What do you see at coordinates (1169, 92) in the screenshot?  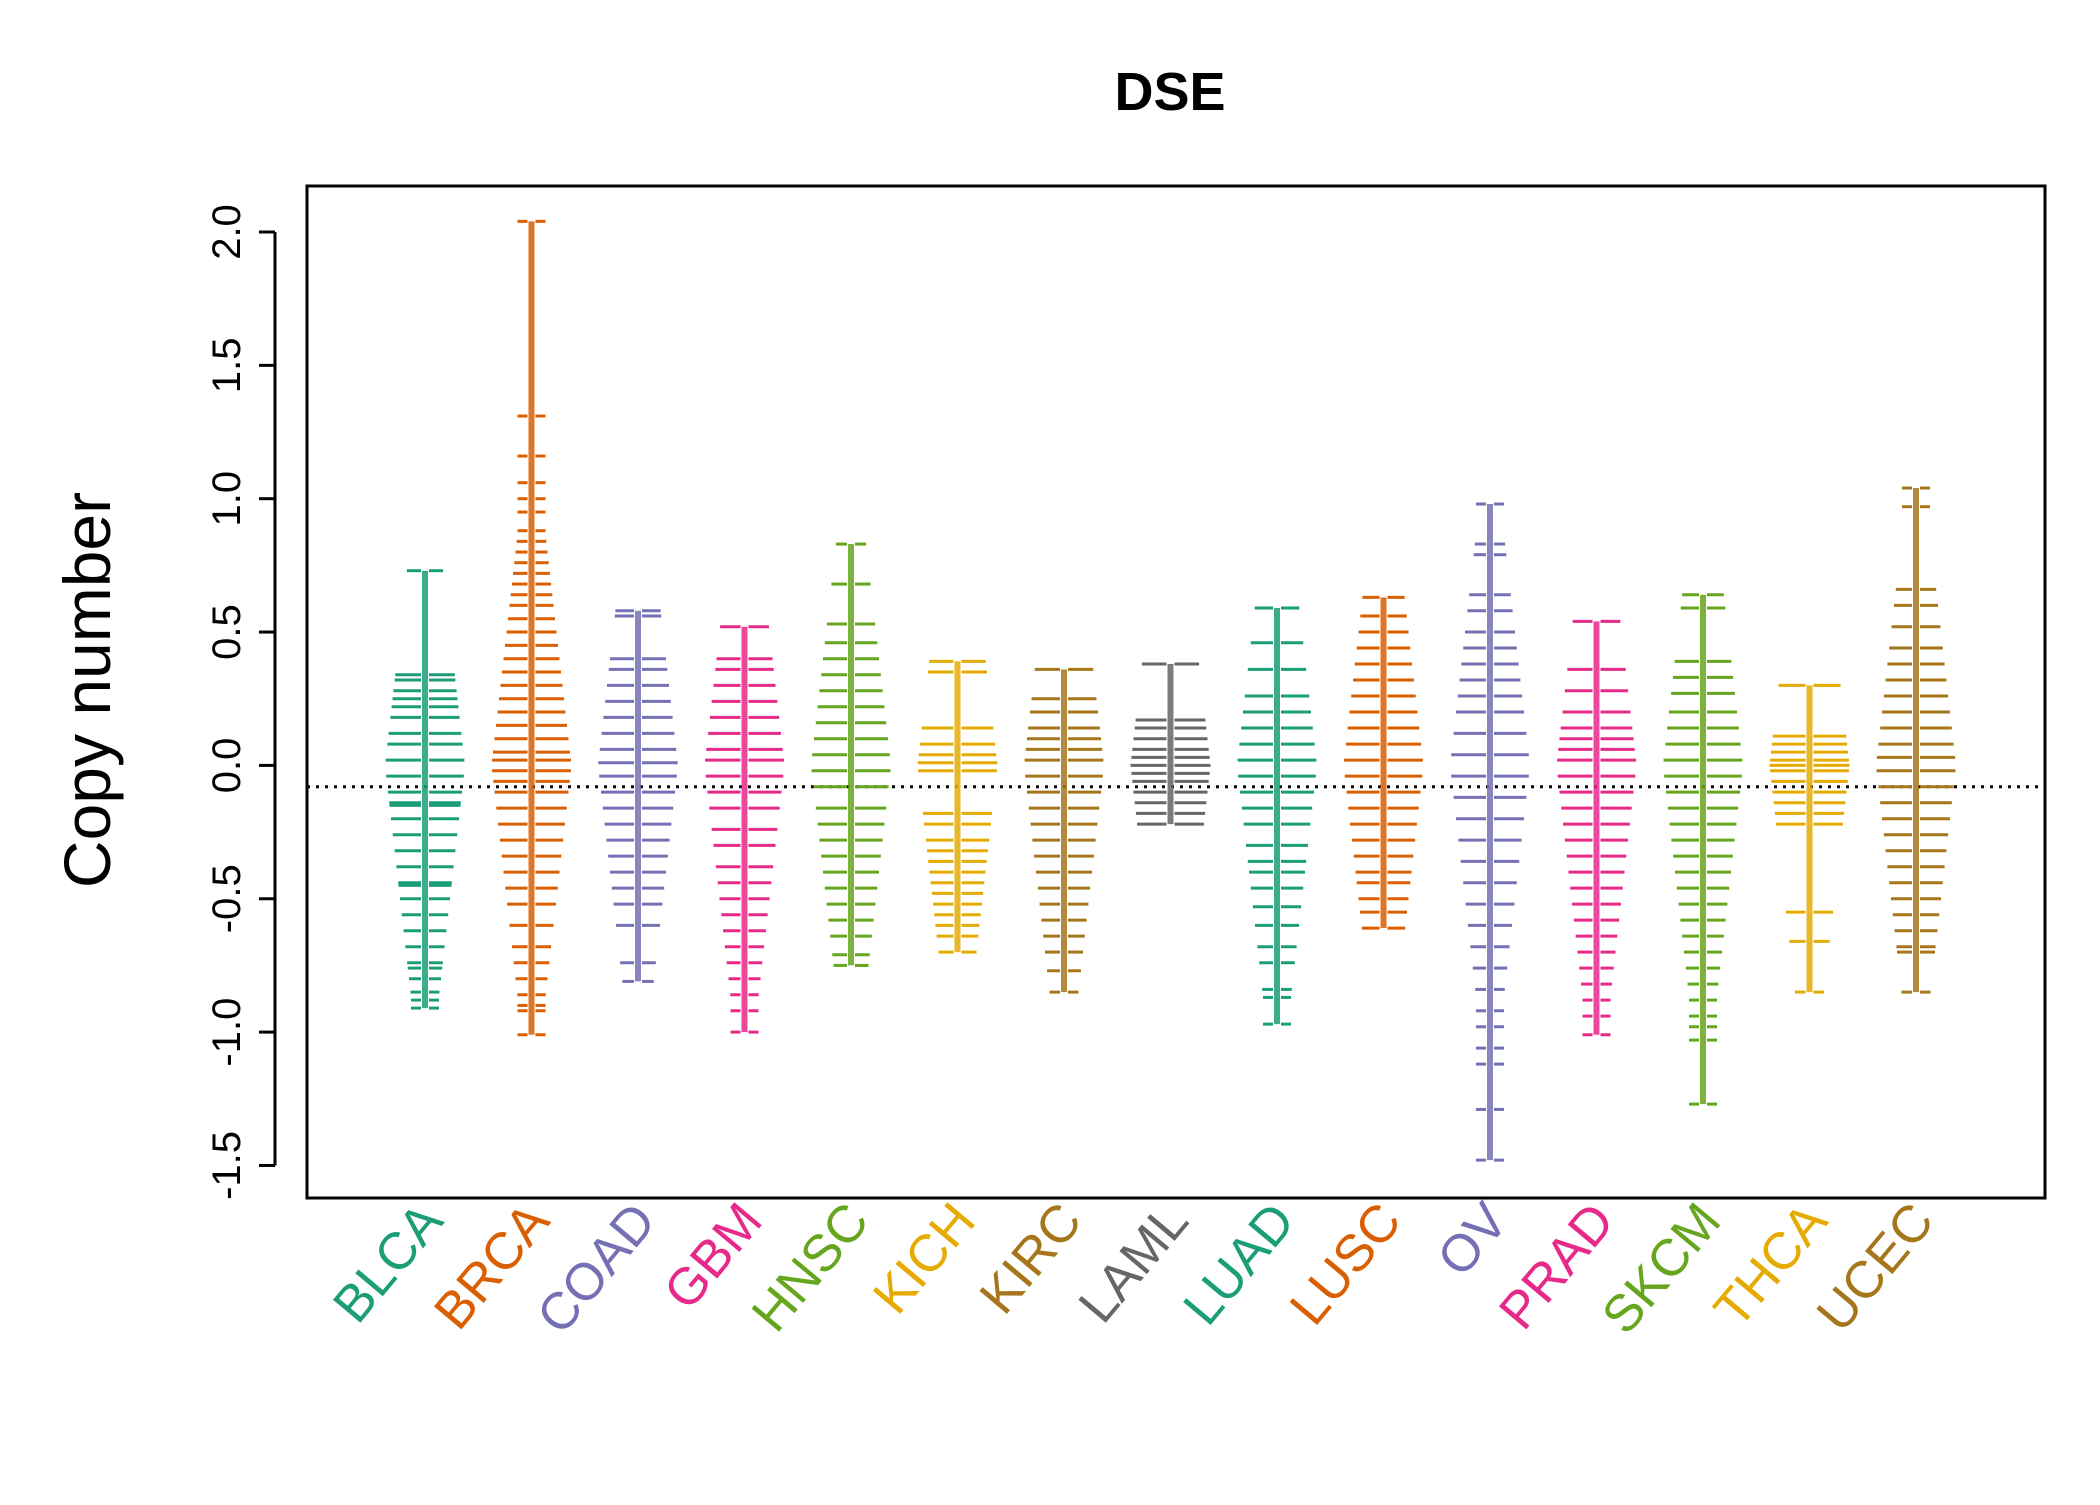 I see `chart-title: DSE` at bounding box center [1169, 92].